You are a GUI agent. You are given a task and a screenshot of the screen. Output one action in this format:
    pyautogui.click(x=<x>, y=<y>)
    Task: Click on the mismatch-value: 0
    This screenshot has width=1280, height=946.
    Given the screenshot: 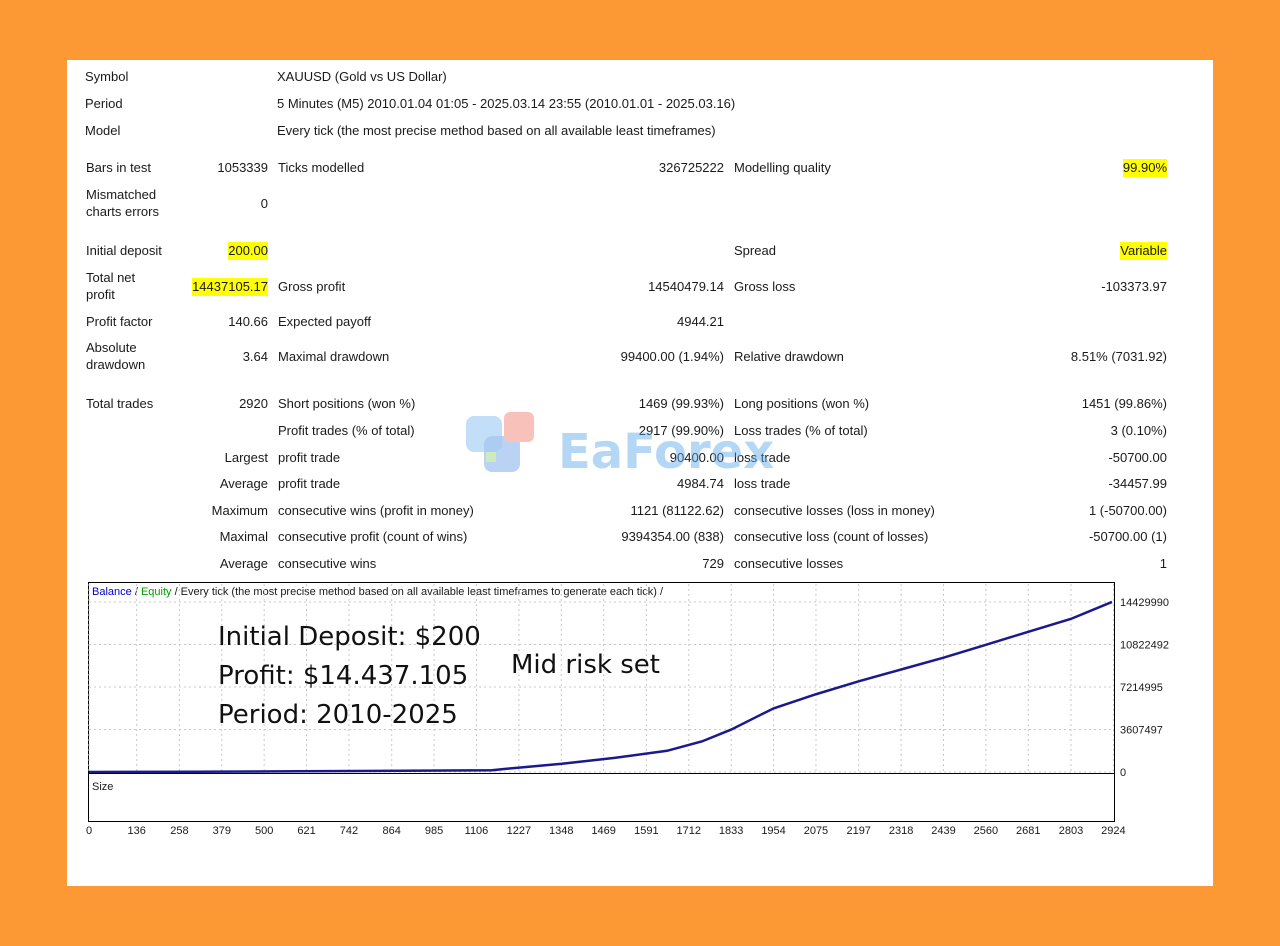 What is the action you would take?
    pyautogui.click(x=264, y=203)
    